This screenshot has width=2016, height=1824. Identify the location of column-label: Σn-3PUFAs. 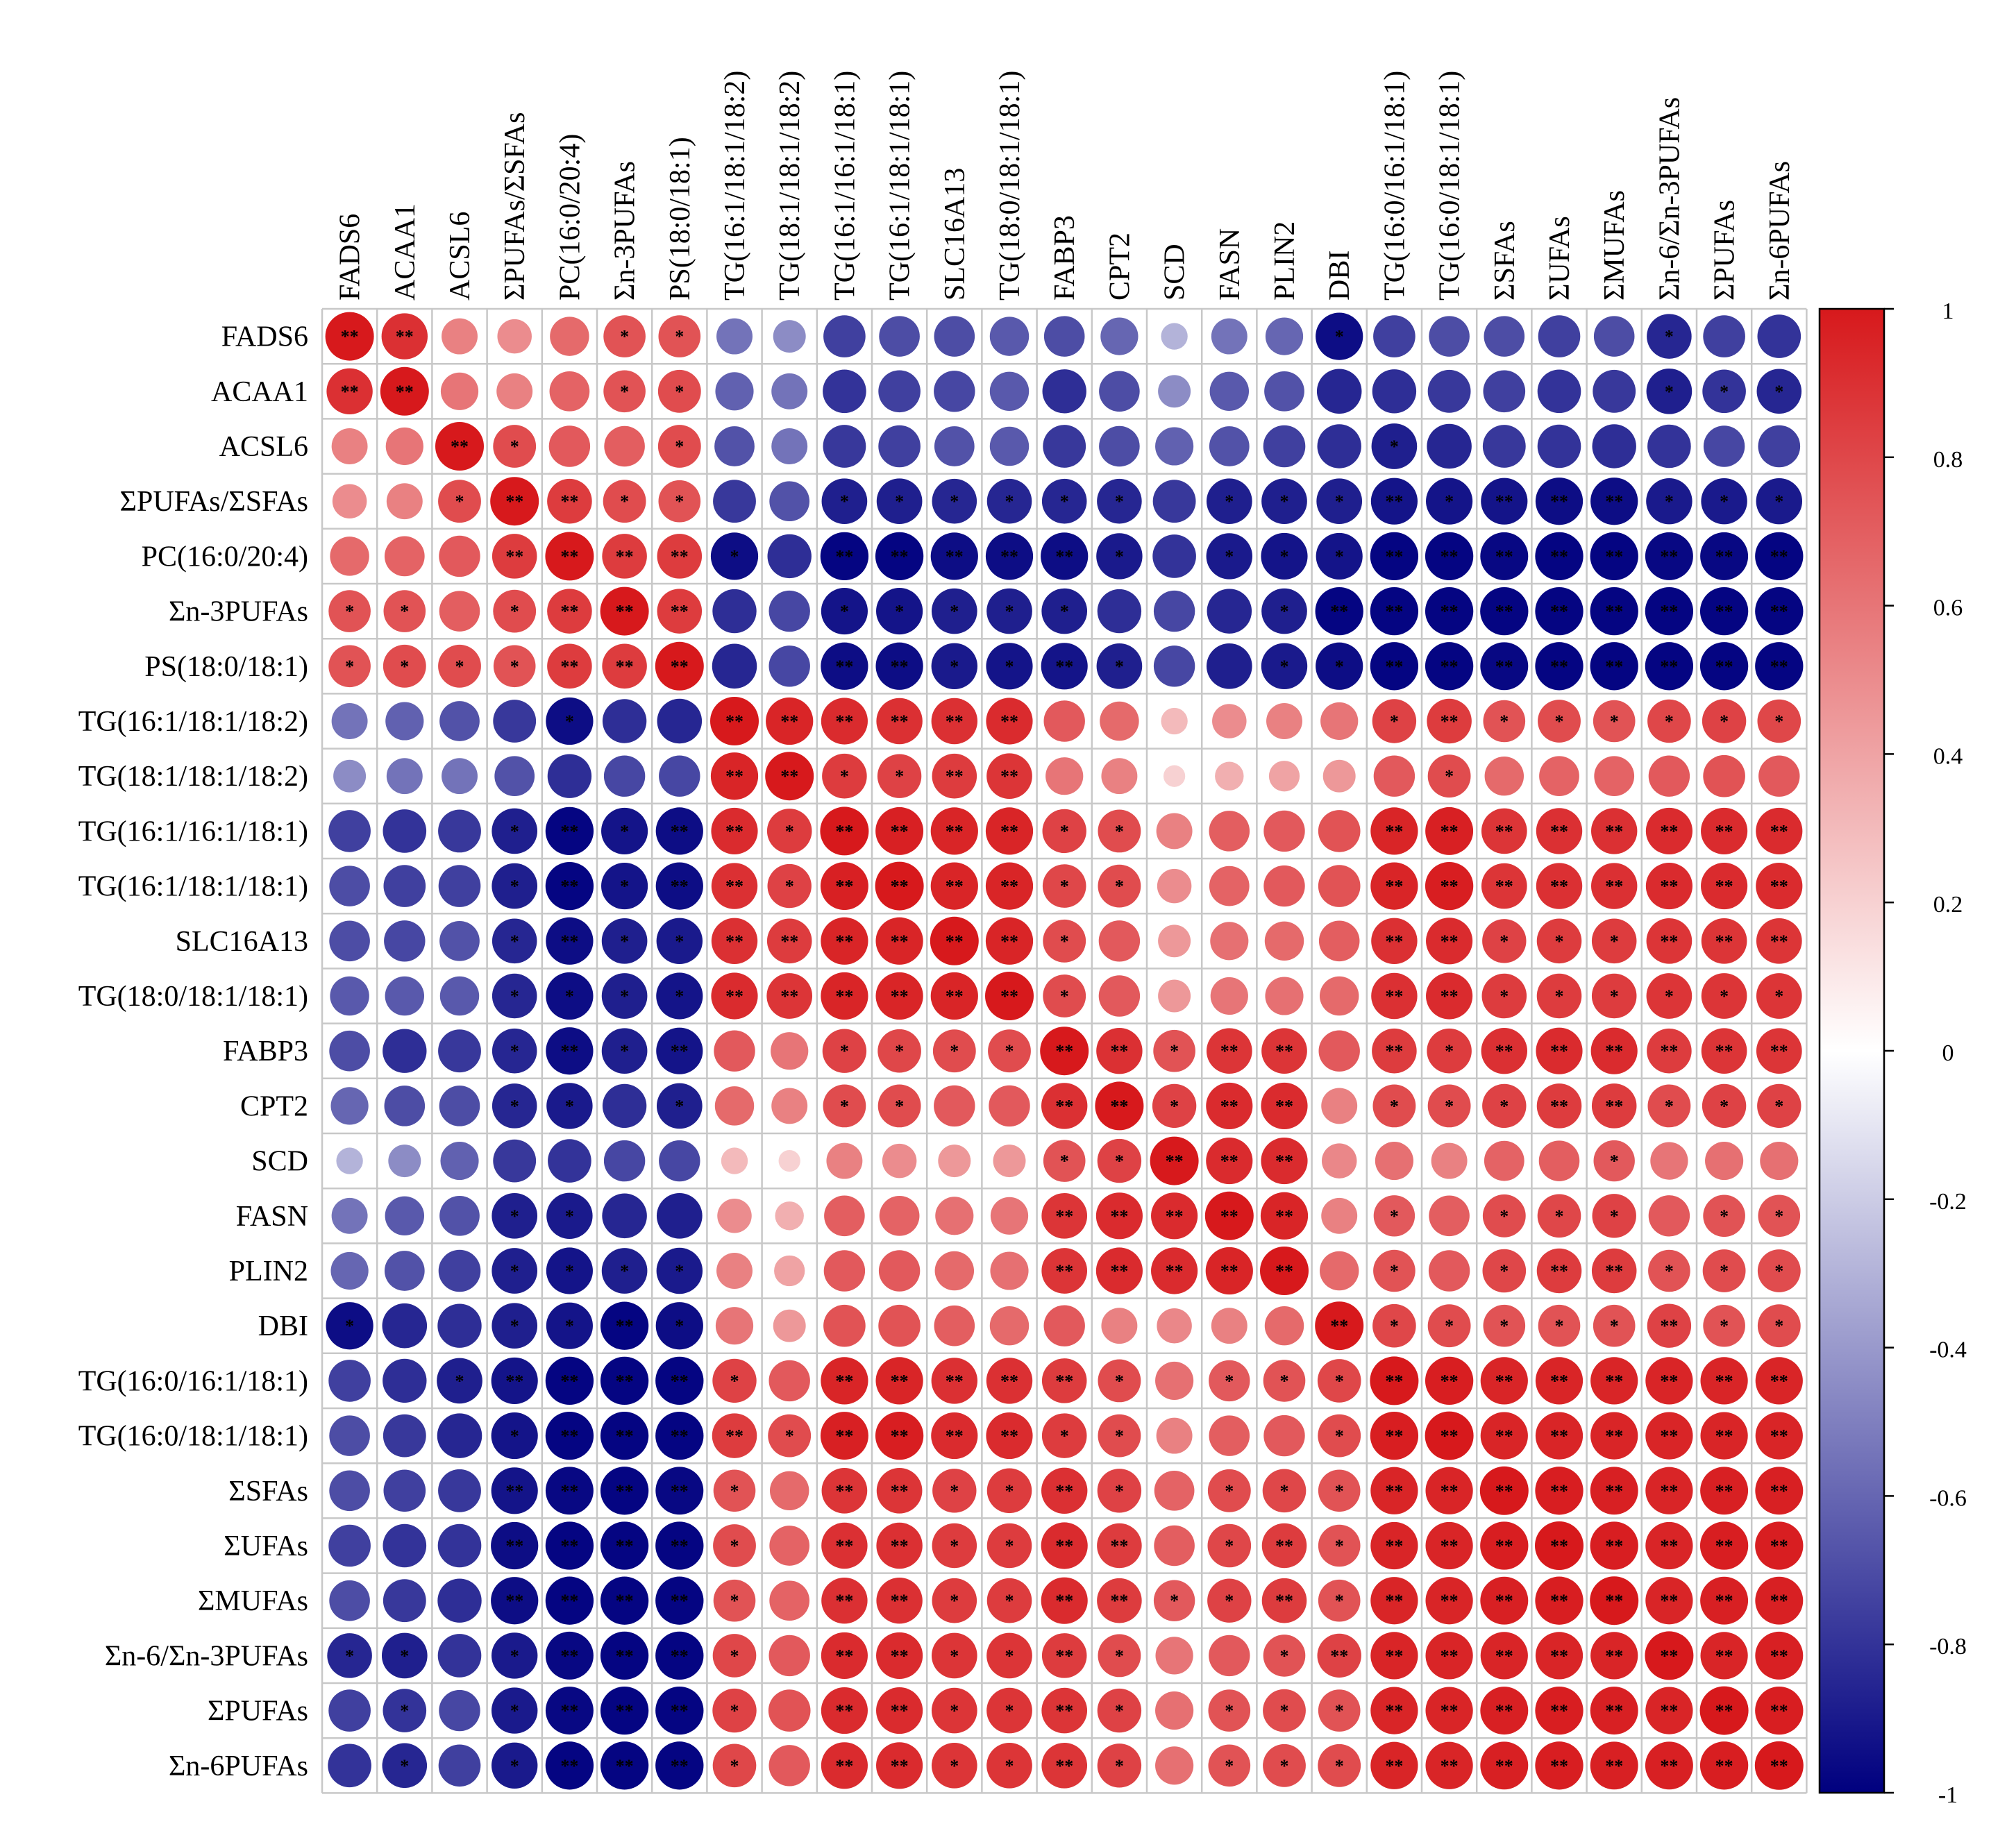
(625, 231).